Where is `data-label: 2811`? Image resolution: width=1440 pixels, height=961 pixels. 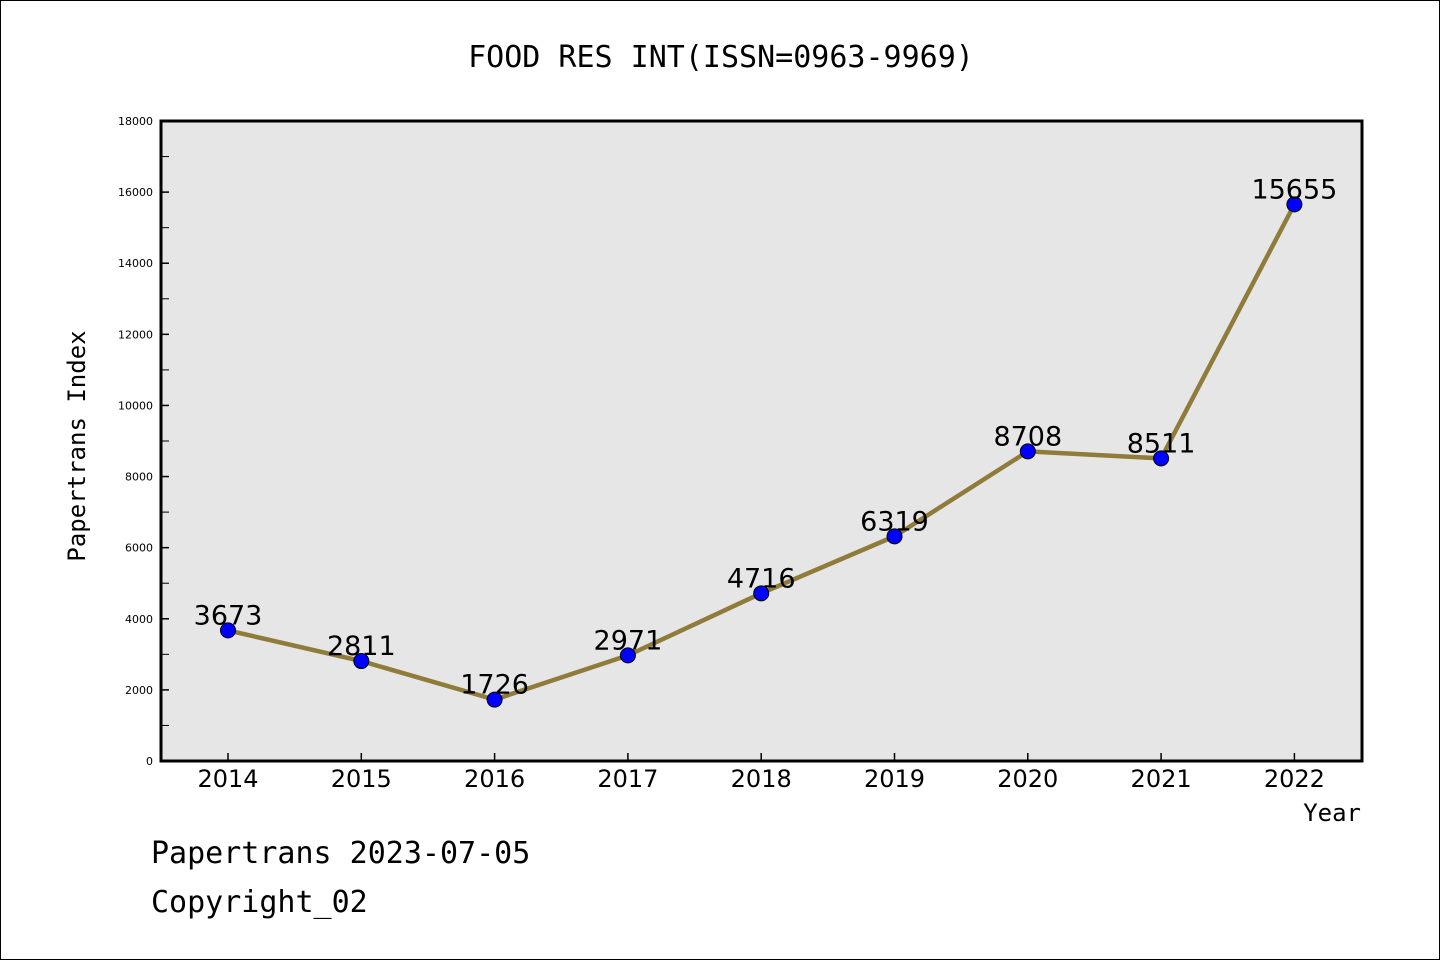 data-label: 2811 is located at coordinates (361, 646).